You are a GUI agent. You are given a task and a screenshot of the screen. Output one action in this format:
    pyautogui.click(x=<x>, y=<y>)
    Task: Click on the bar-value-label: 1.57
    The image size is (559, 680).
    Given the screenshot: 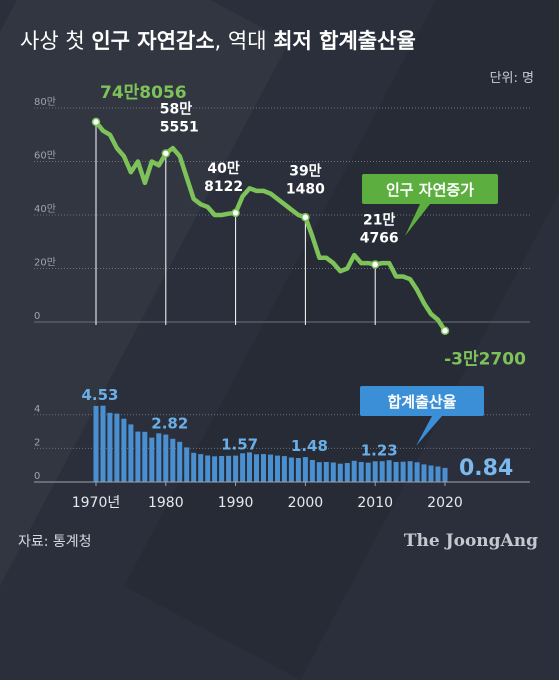 What is the action you would take?
    pyautogui.click(x=239, y=445)
    